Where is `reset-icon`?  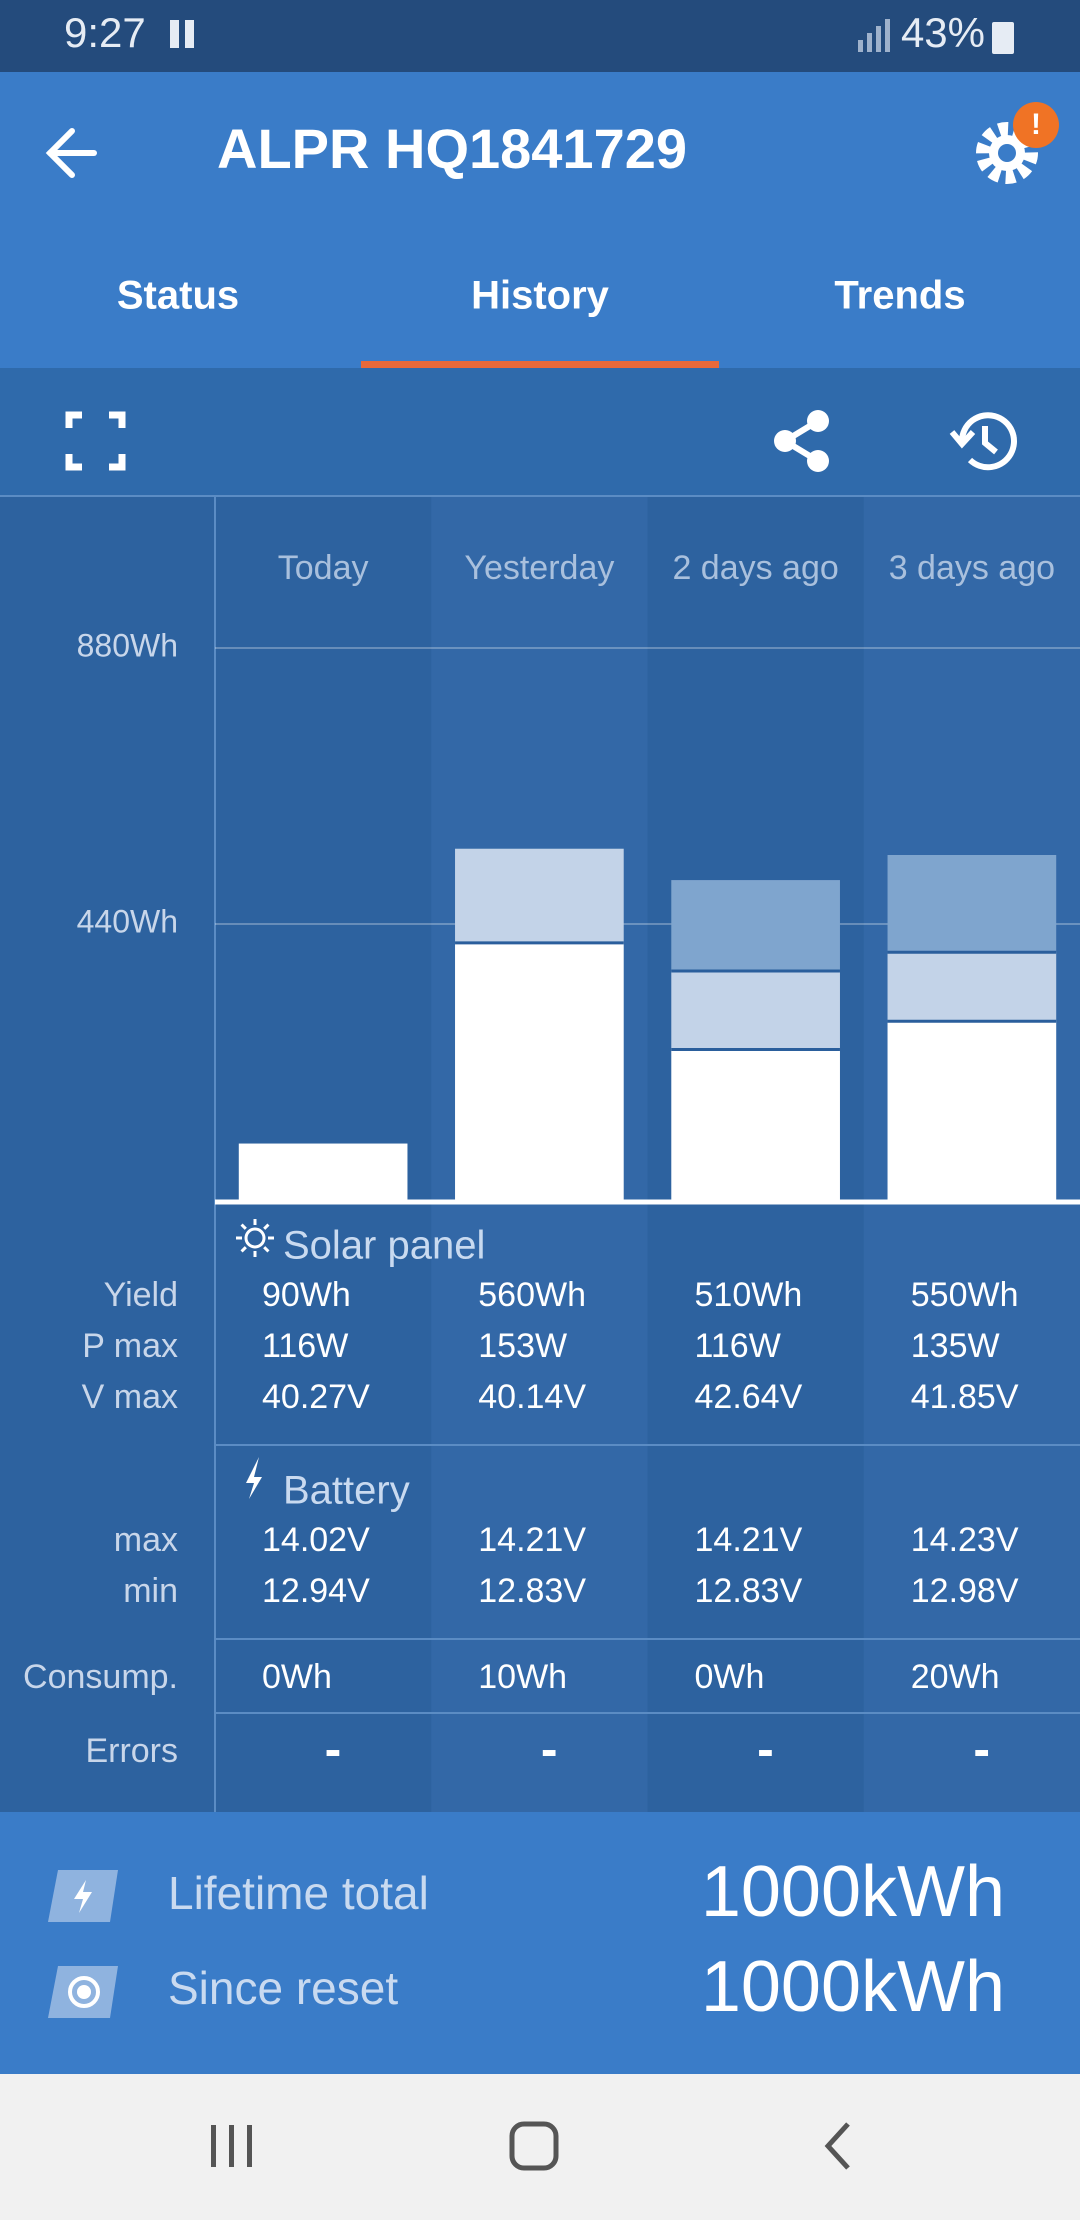 reset-icon is located at coordinates (83, 1992).